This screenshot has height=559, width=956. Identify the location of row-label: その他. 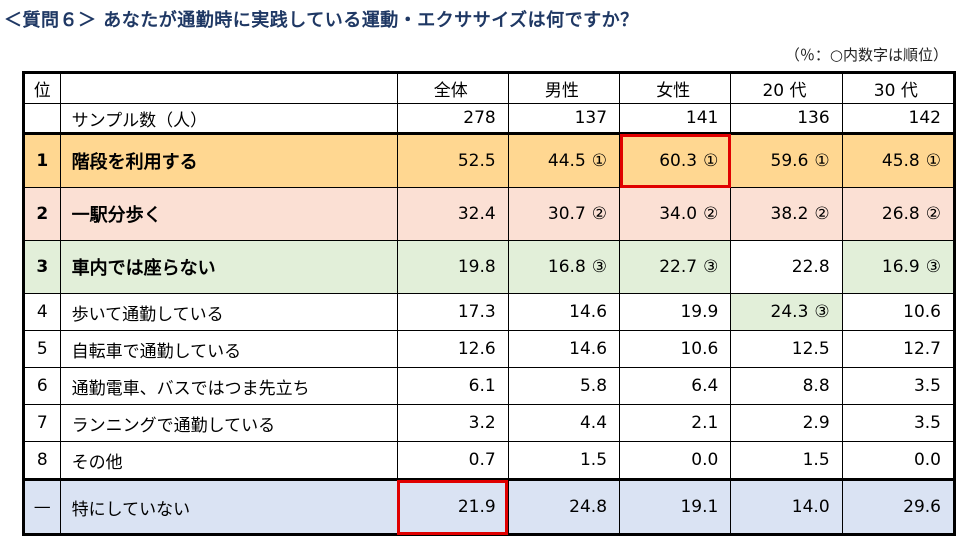
(228, 460).